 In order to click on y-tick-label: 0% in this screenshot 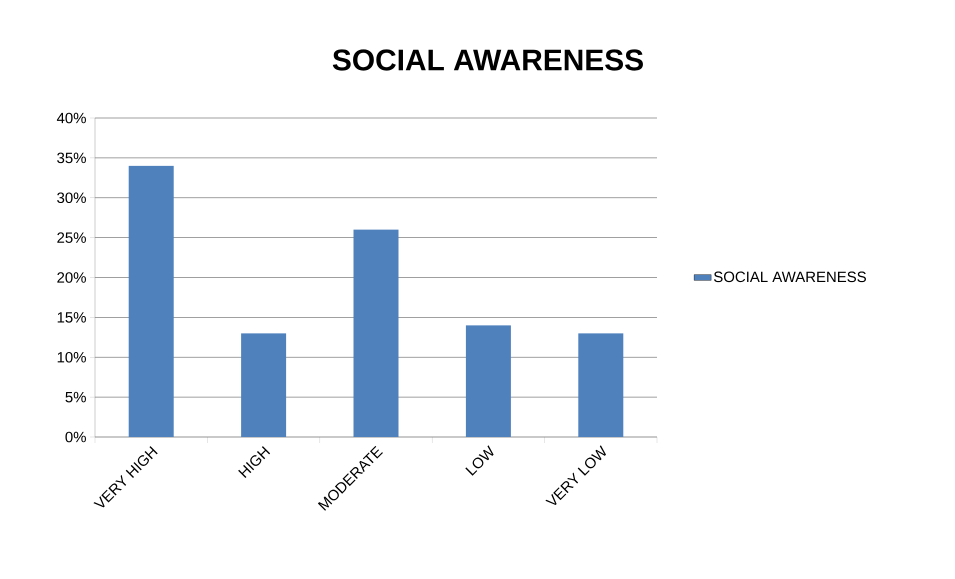, I will do `click(75, 437)`.